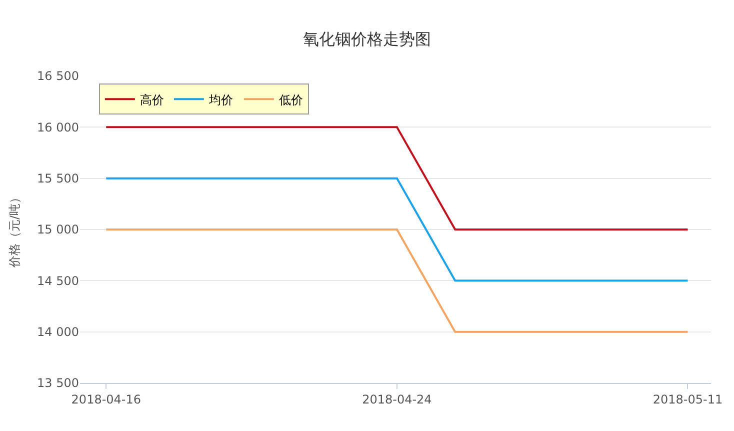 This screenshot has height=431, width=734. I want to click on y-tick-label: 16 500, so click(58, 76).